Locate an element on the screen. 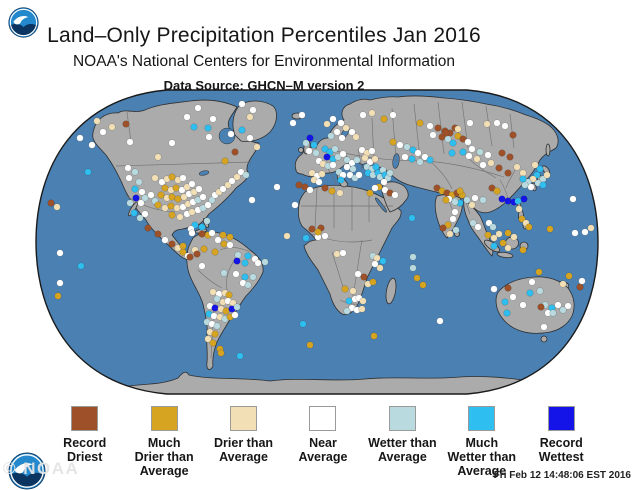  legend-item-near-average: Near Average is located at coordinates (322, 442).